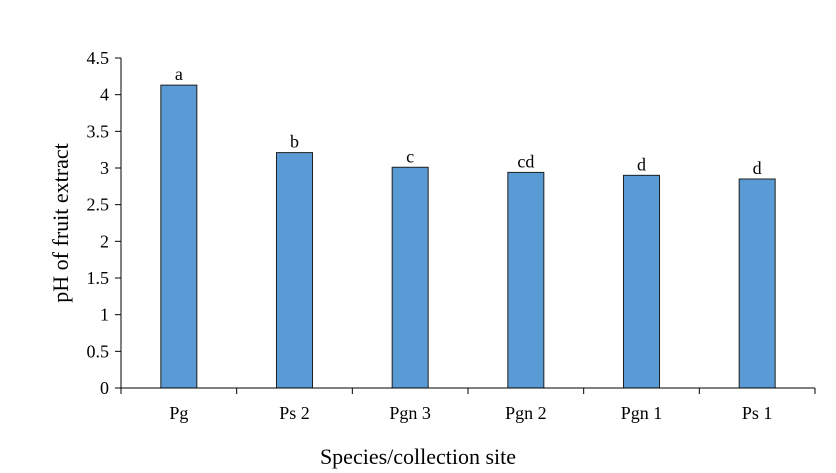 The width and height of the screenshot is (836, 473). What do you see at coordinates (104, 241) in the screenshot?
I see `y-tick-label: 2` at bounding box center [104, 241].